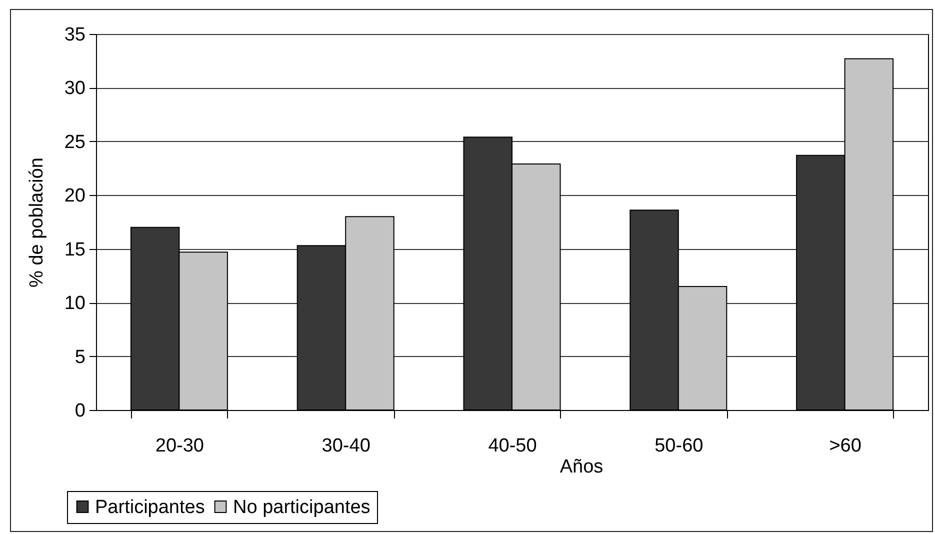 The height and width of the screenshot is (534, 935). I want to click on y-tick-label: 20, so click(75, 196).